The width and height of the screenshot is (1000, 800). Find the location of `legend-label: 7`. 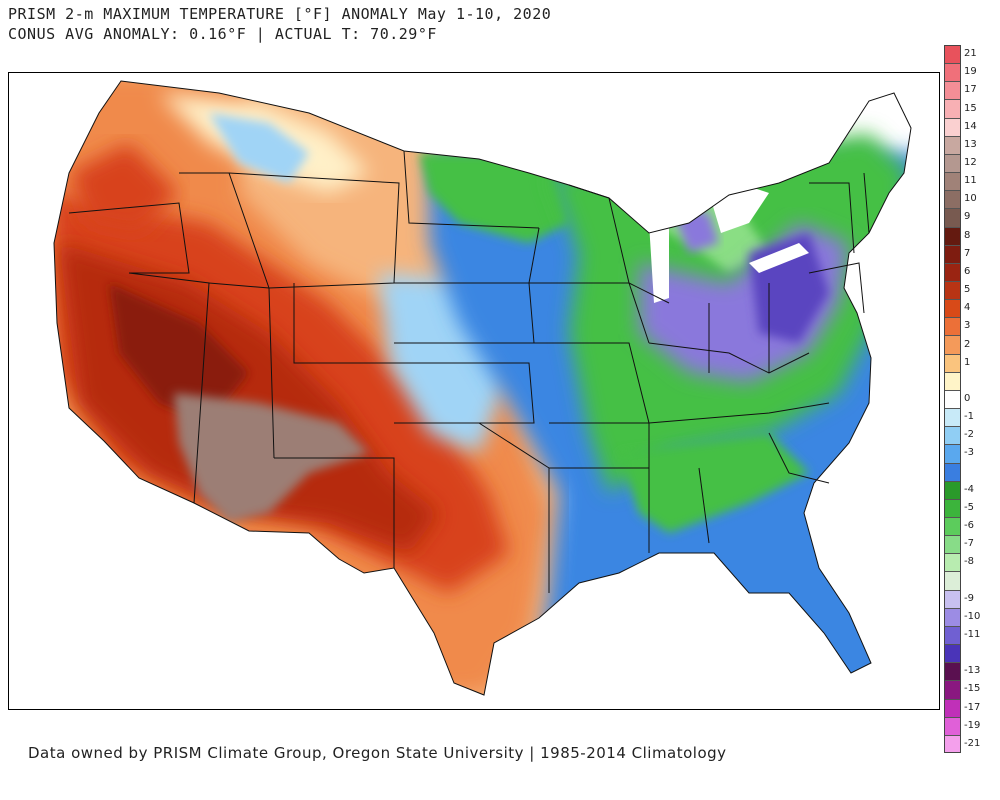

legend-label: 7 is located at coordinates (967, 253).